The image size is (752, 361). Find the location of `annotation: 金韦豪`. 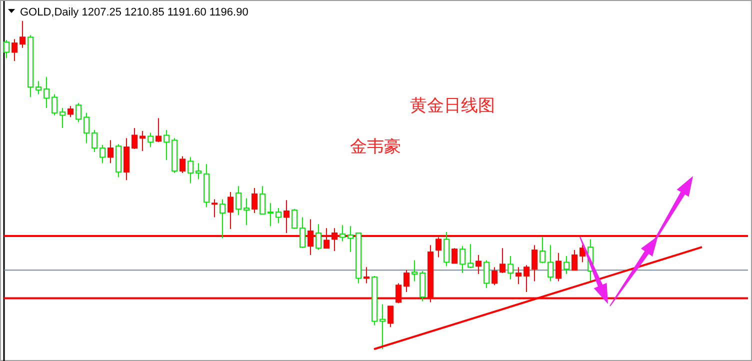

annotation: 金韦豪 is located at coordinates (375, 146).